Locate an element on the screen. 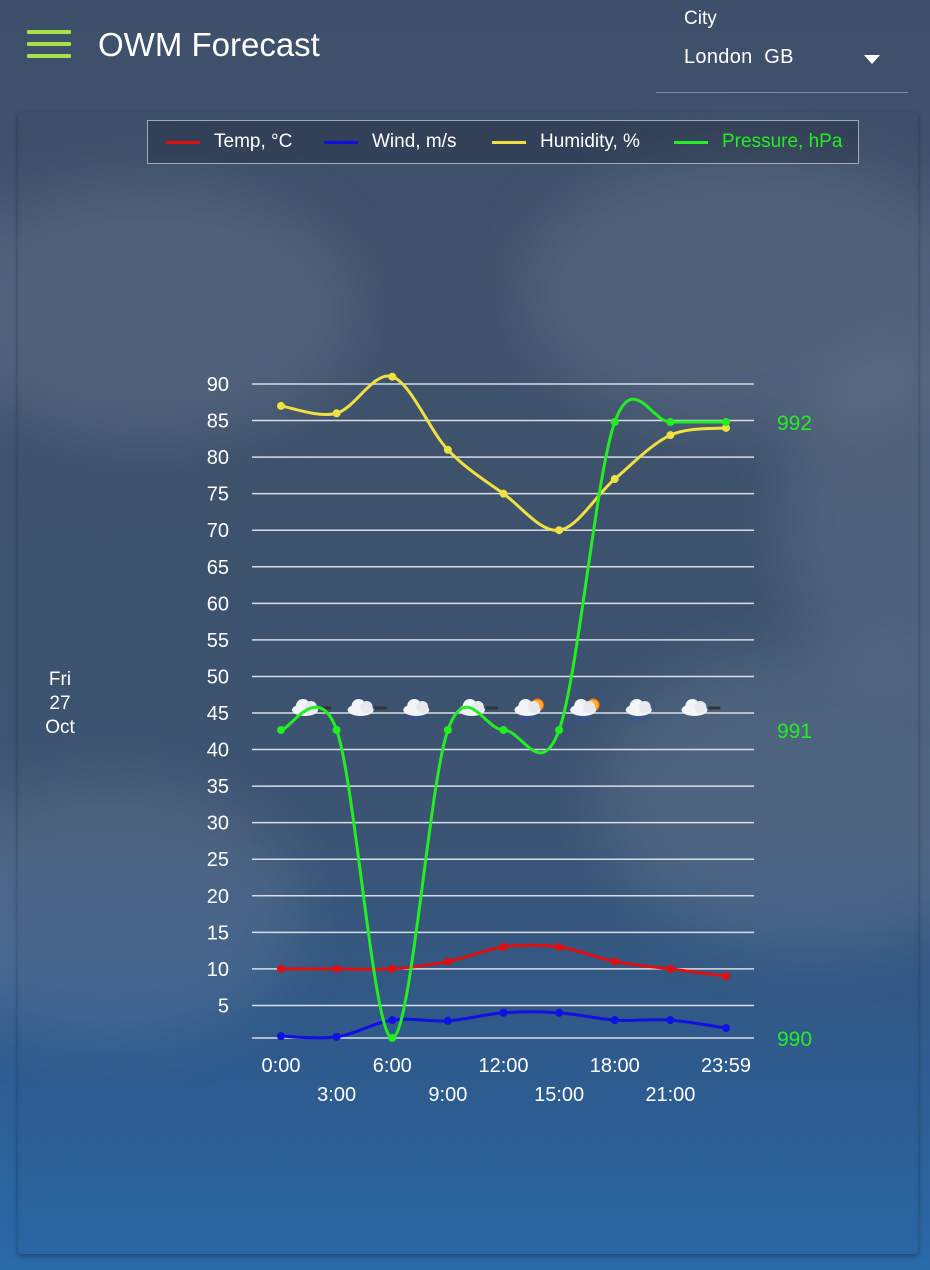 The image size is (930, 1270). legend-item-temp: Temp, °C is located at coordinates (229, 142).